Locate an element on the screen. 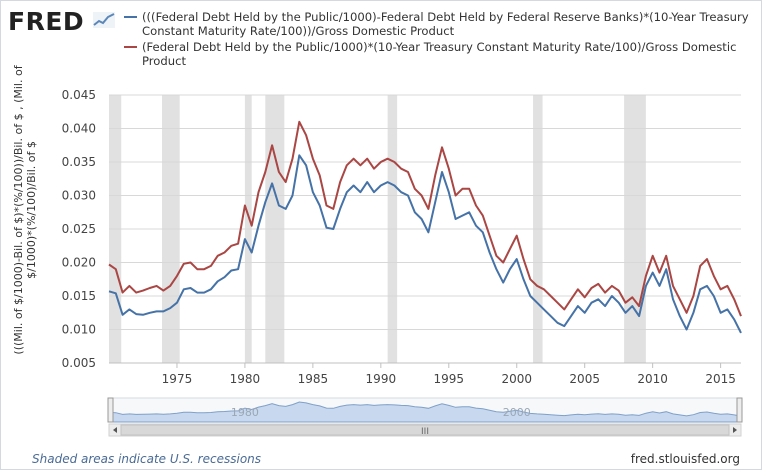  x-tick-label: 2010 is located at coordinates (652, 379).